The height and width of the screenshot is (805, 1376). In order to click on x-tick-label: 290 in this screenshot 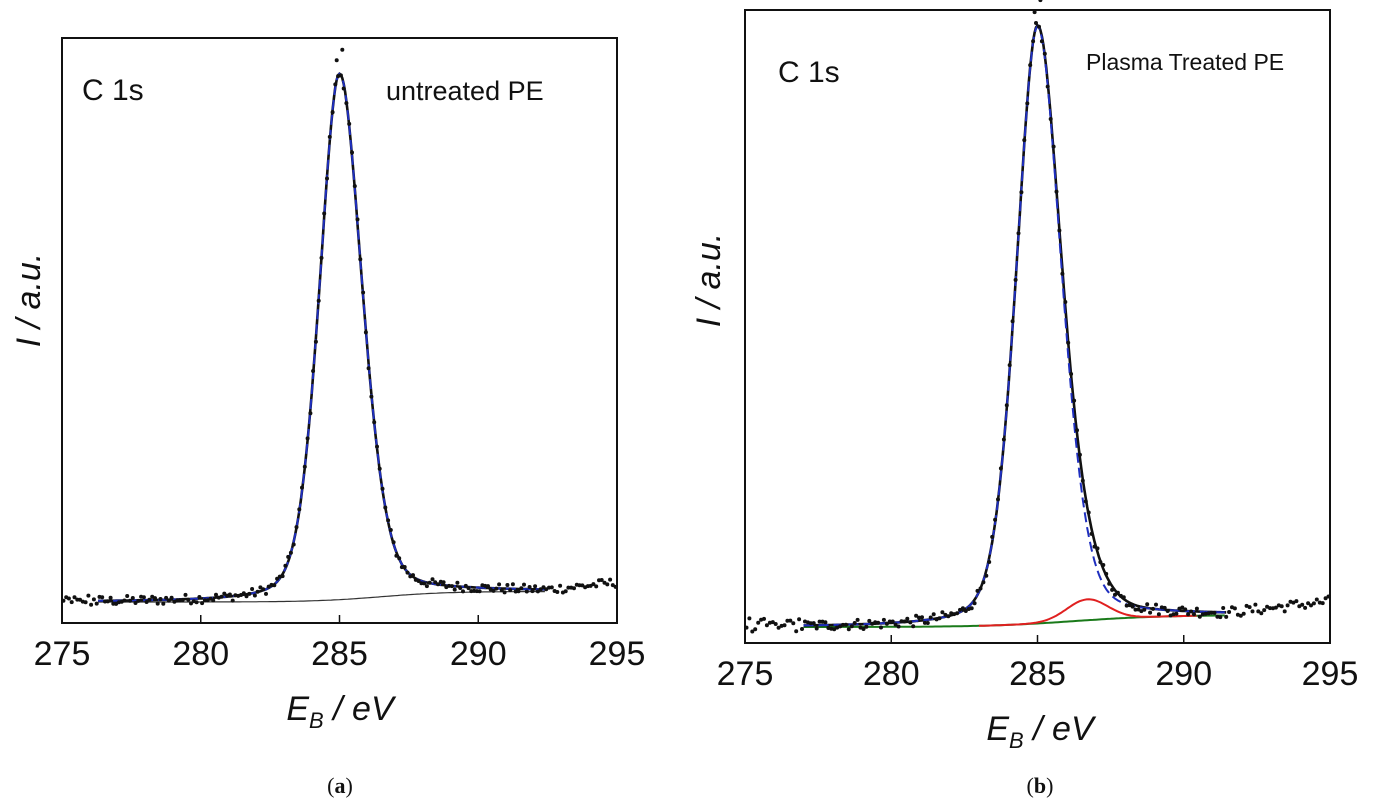, I will do `click(478, 654)`.